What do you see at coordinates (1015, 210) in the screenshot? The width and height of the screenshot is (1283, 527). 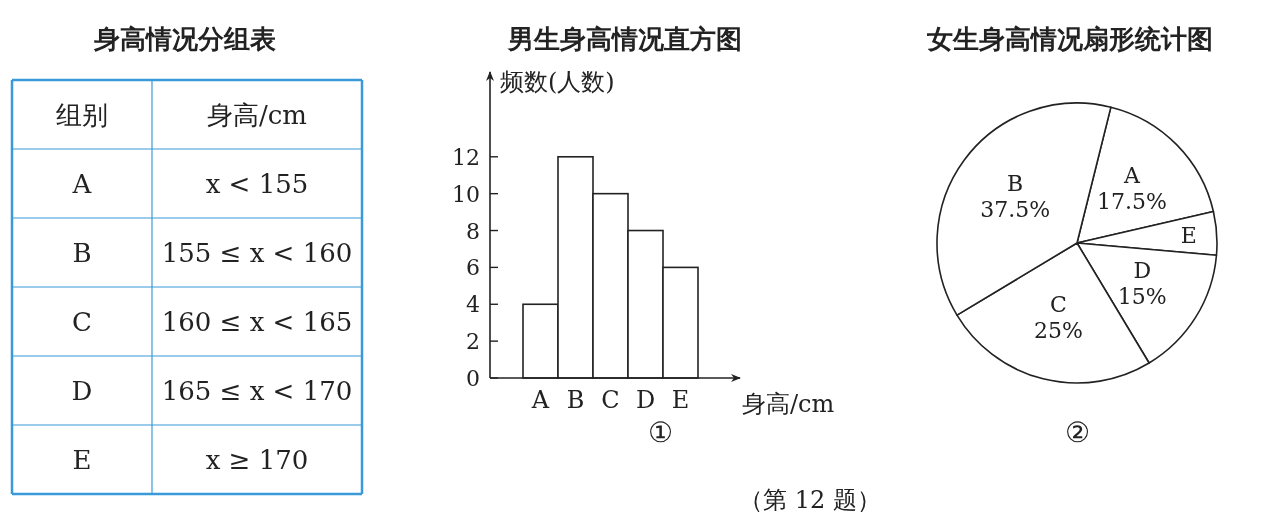 I see `data-label: 37.5%` at bounding box center [1015, 210].